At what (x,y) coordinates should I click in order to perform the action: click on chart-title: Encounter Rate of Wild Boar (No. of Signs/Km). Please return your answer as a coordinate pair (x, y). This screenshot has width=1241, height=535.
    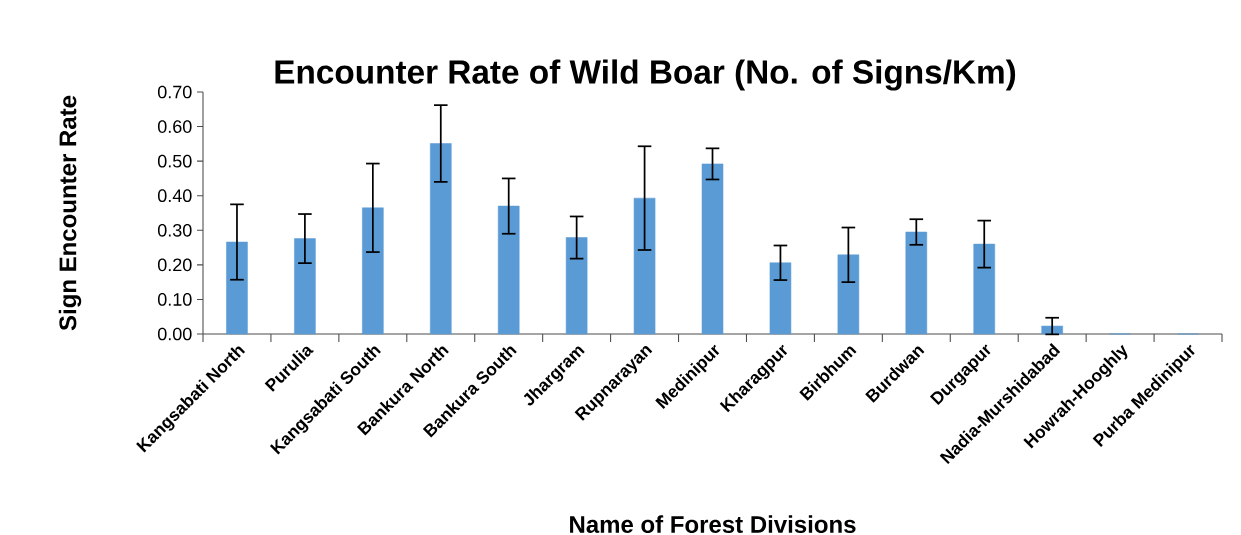
    Looking at the image, I should click on (645, 75).